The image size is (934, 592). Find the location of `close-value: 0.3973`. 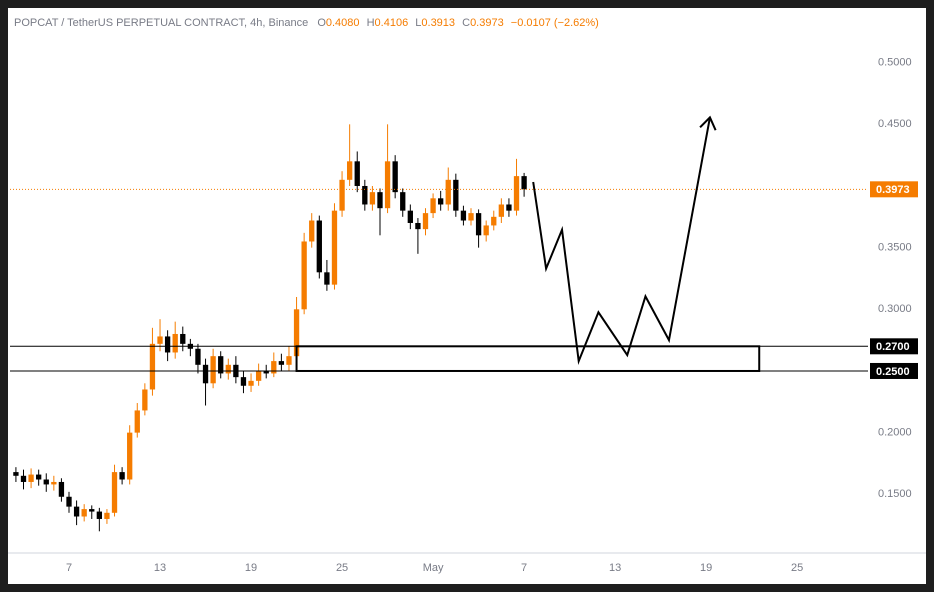

close-value: 0.3973 is located at coordinates (487, 23).